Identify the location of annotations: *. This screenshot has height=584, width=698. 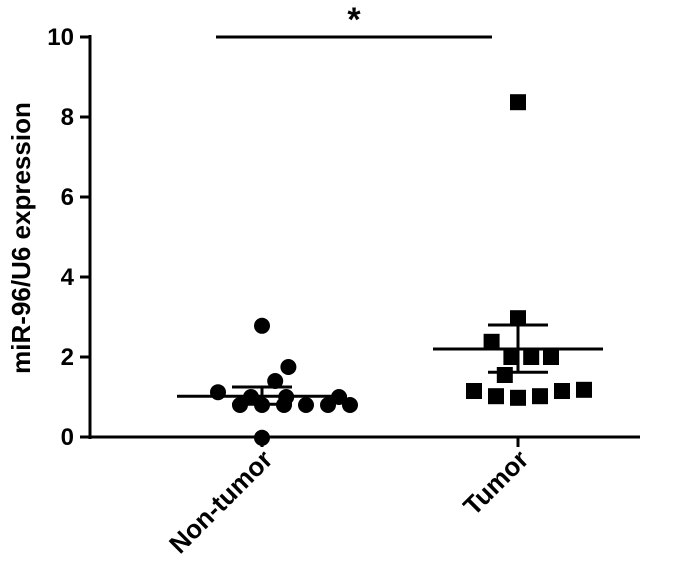
(354, 20).